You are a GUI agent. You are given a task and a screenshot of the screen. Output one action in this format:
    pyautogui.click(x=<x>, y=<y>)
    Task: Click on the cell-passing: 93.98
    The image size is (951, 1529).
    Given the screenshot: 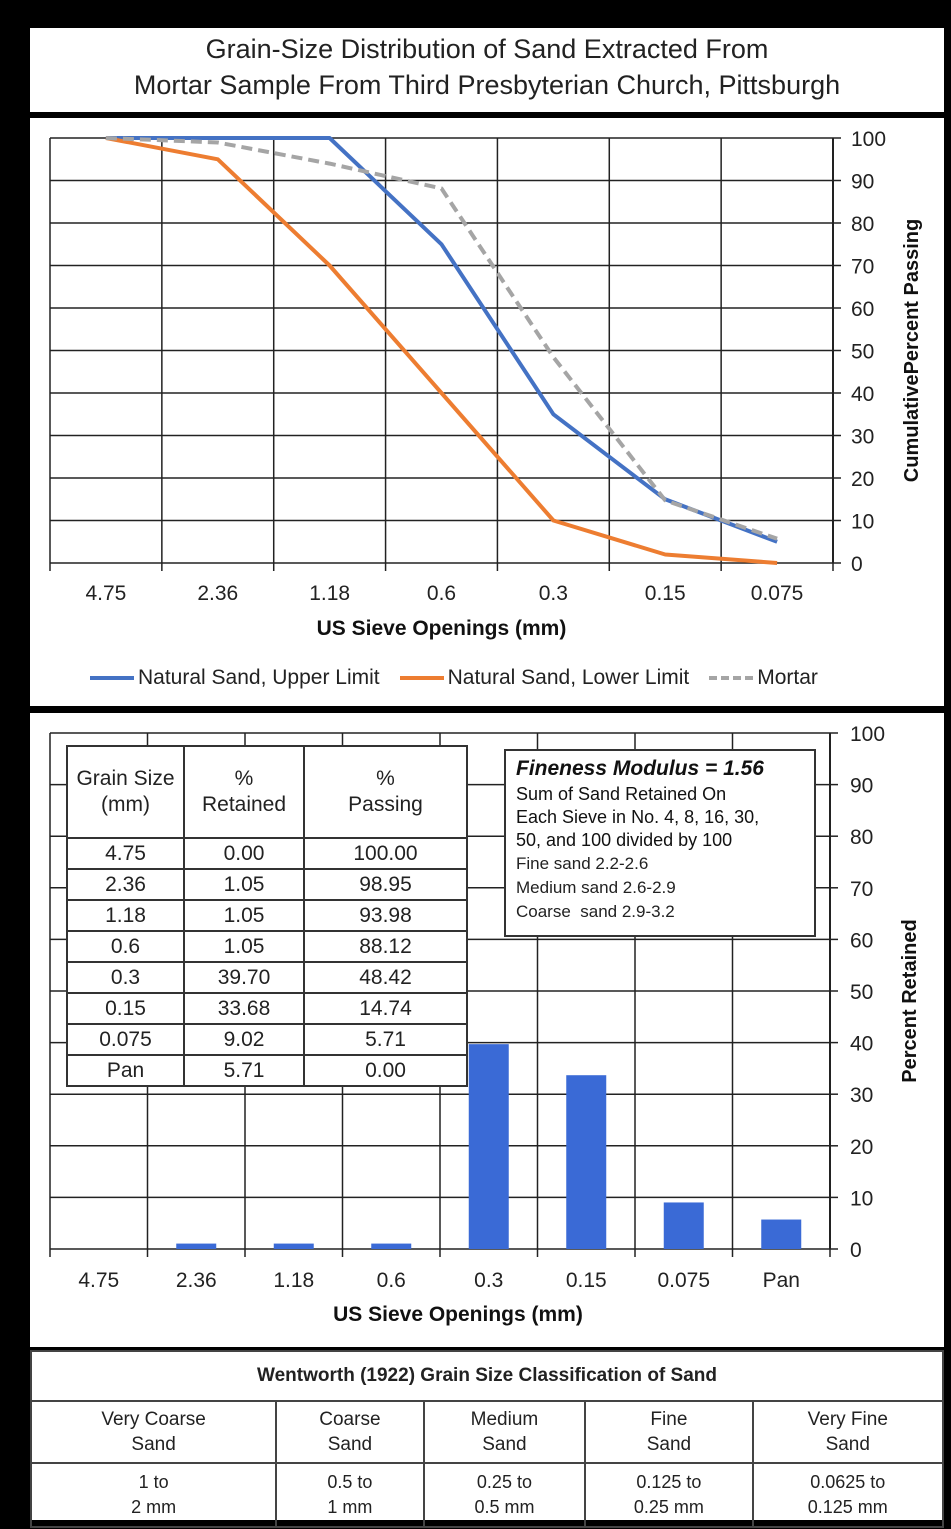 What is the action you would take?
    pyautogui.click(x=385, y=915)
    